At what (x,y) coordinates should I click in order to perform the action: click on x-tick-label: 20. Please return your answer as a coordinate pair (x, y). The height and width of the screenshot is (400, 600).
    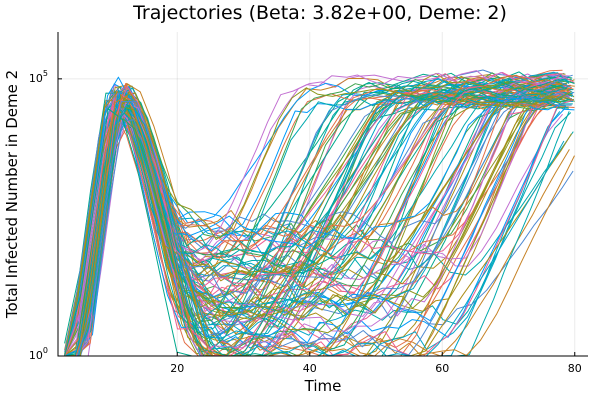
    Looking at the image, I should click on (177, 368).